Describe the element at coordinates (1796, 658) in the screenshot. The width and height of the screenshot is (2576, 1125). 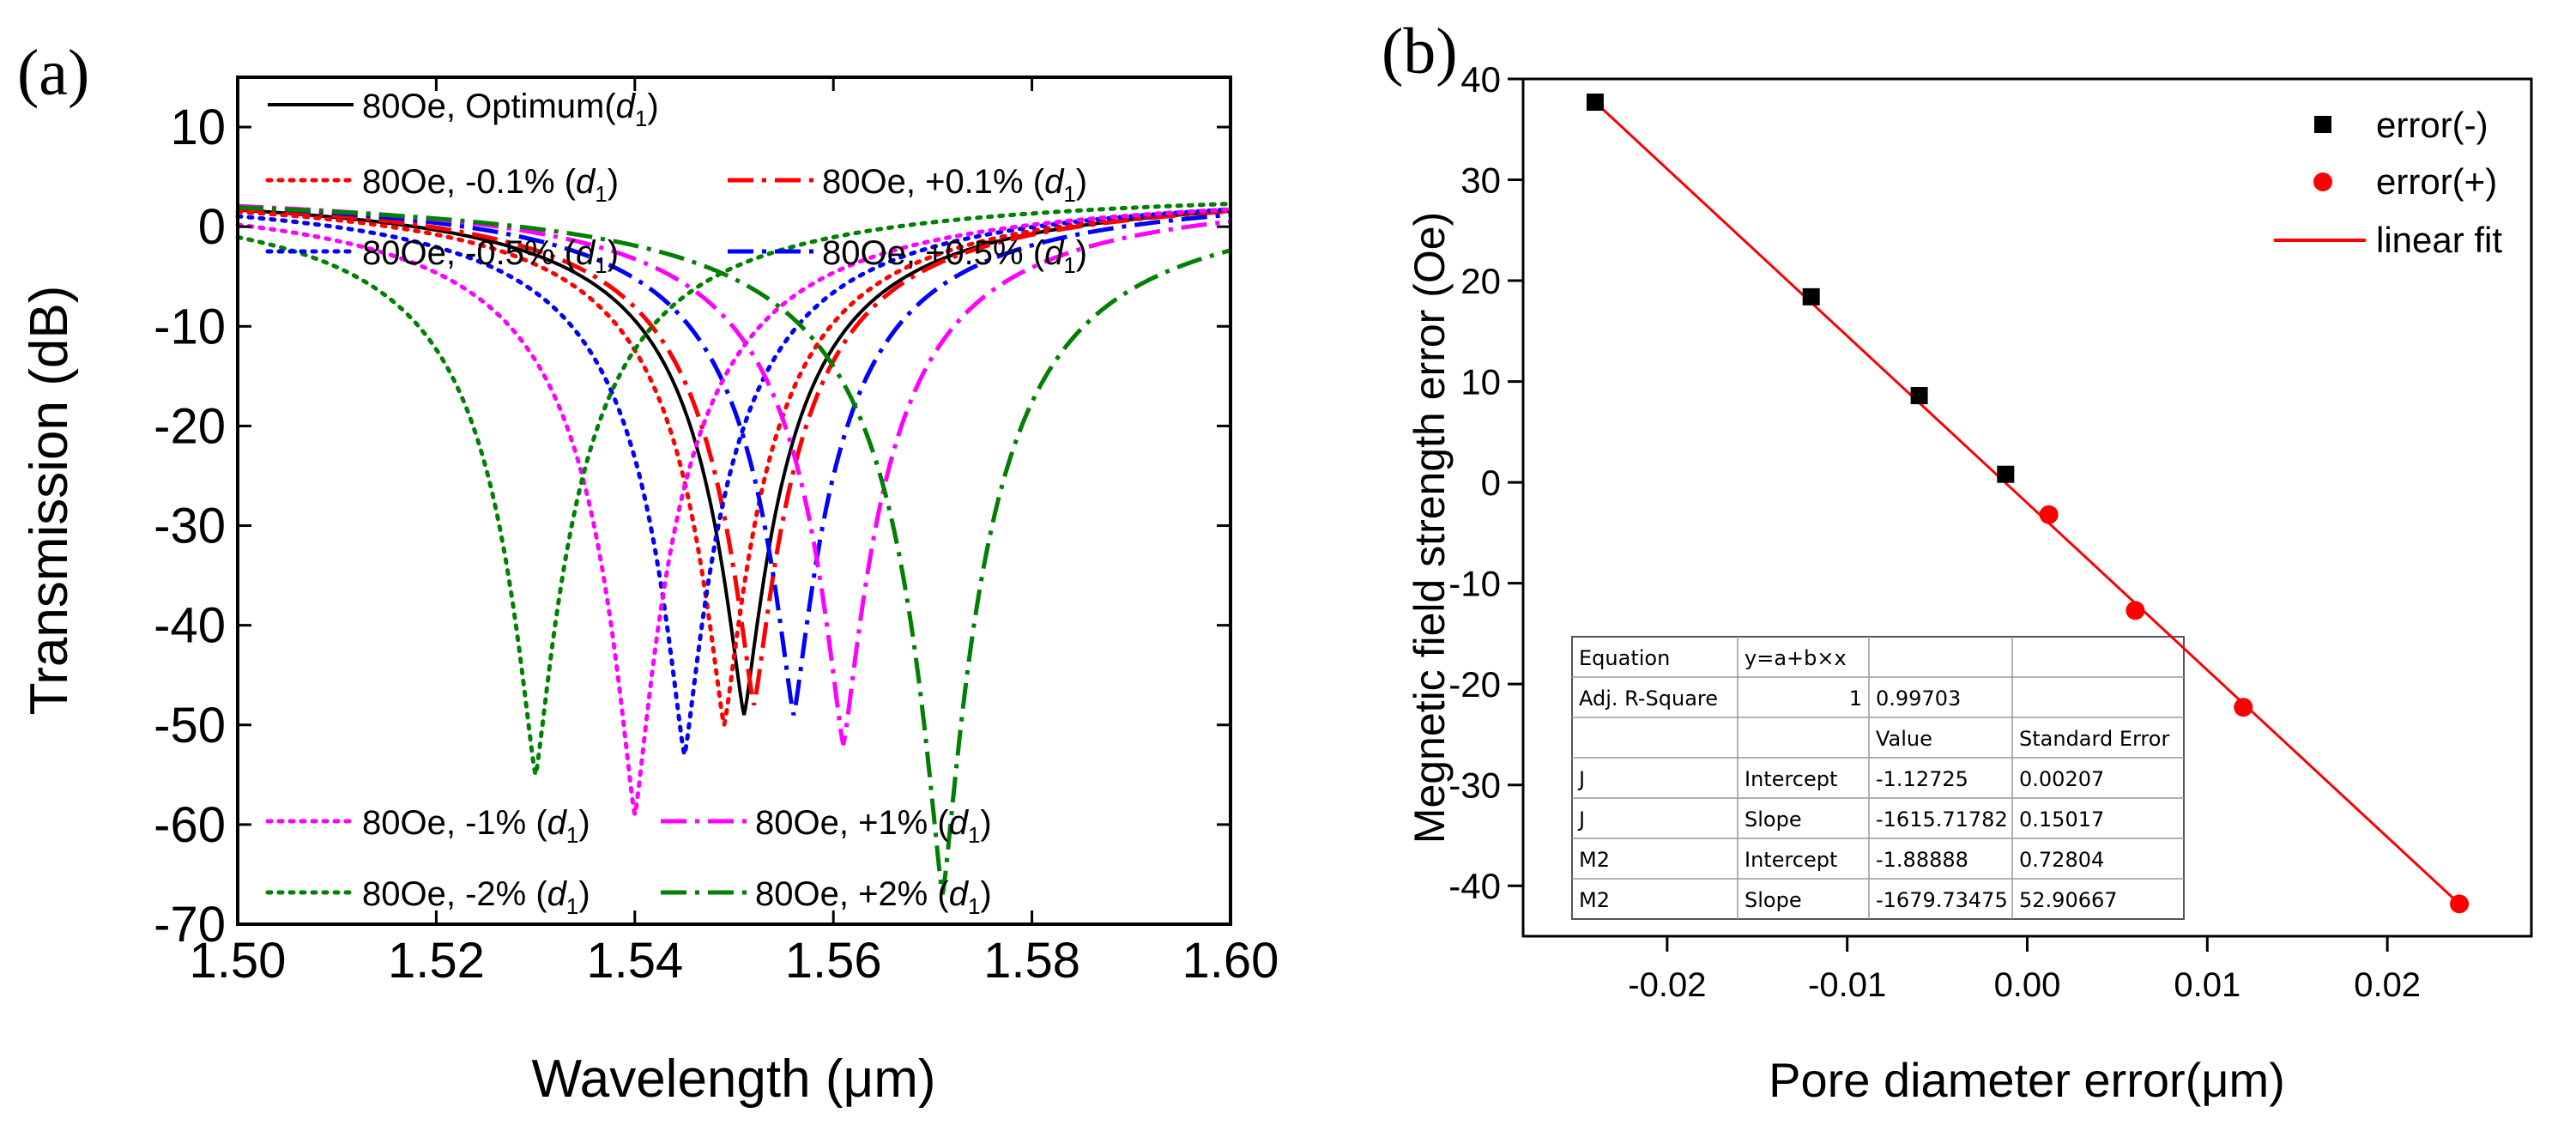
I see `table-cell: y=a+b×x` at that location.